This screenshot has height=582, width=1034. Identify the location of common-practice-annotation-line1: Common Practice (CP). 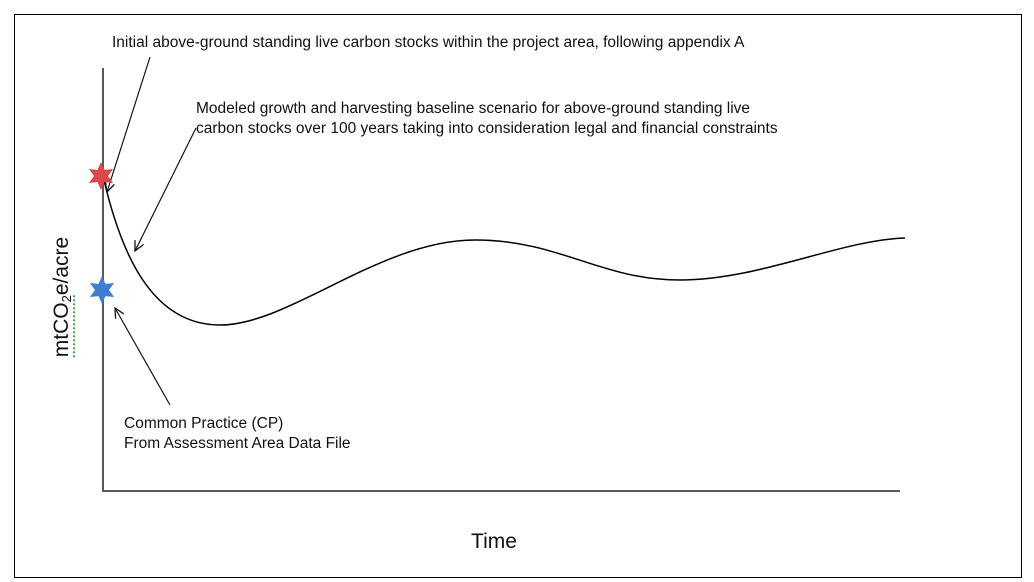
(204, 423).